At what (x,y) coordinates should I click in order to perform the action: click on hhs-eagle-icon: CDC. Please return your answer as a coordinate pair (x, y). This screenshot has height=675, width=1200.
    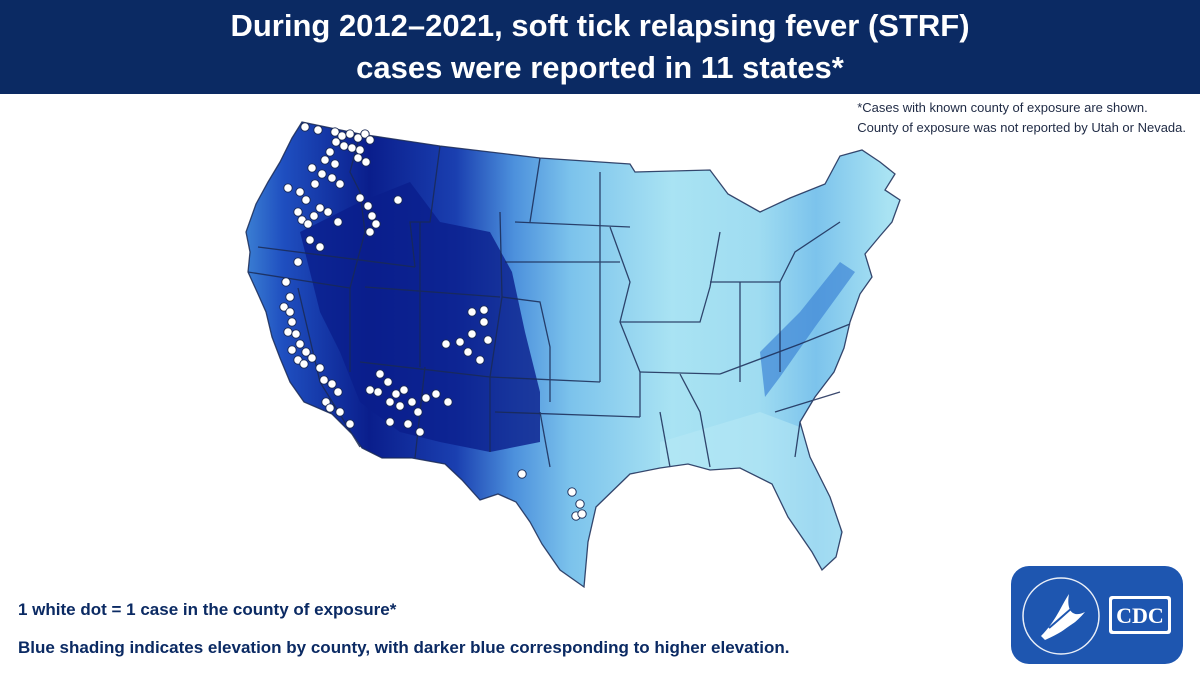
    Looking at the image, I should click on (1096, 616).